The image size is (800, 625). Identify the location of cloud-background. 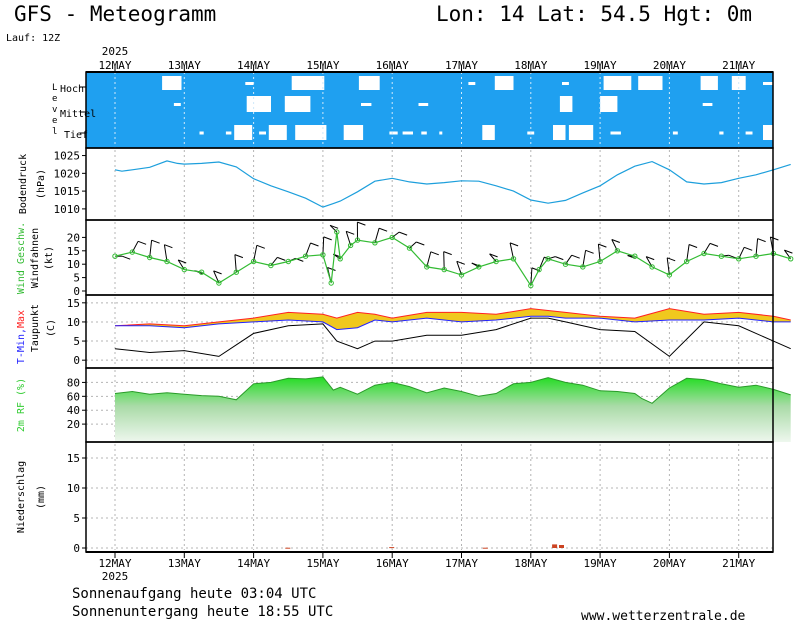
(429, 110).